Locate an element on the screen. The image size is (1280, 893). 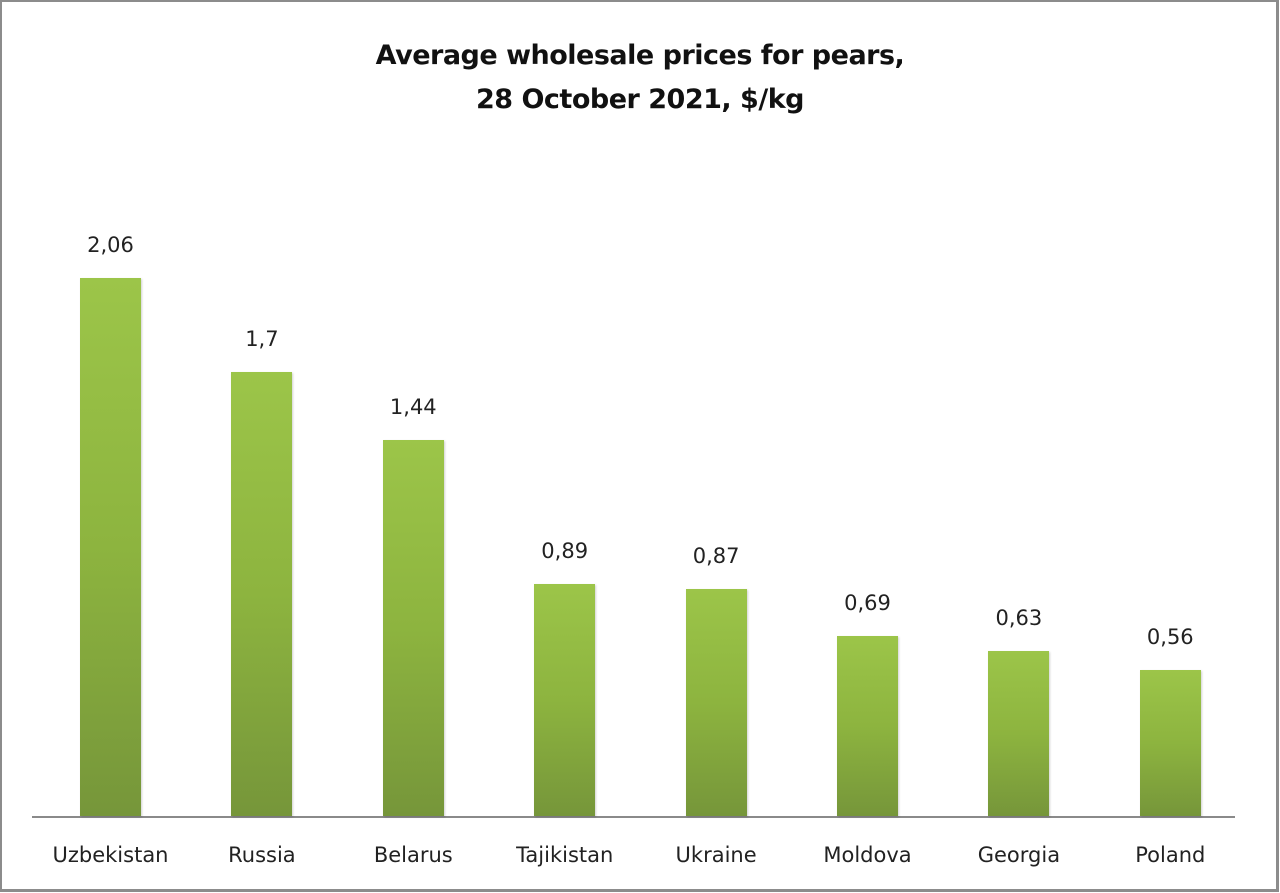
bar-poland is located at coordinates (1170, 742).